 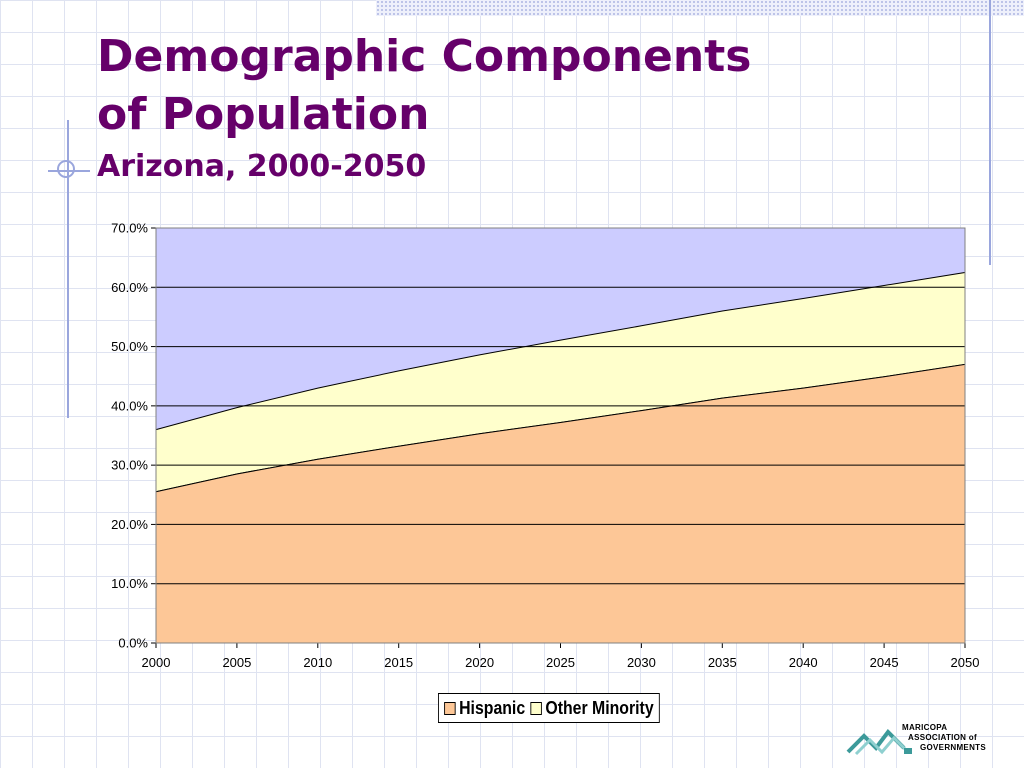 I want to click on slide-title-line-1: Demographic Components, so click(x=424, y=56).